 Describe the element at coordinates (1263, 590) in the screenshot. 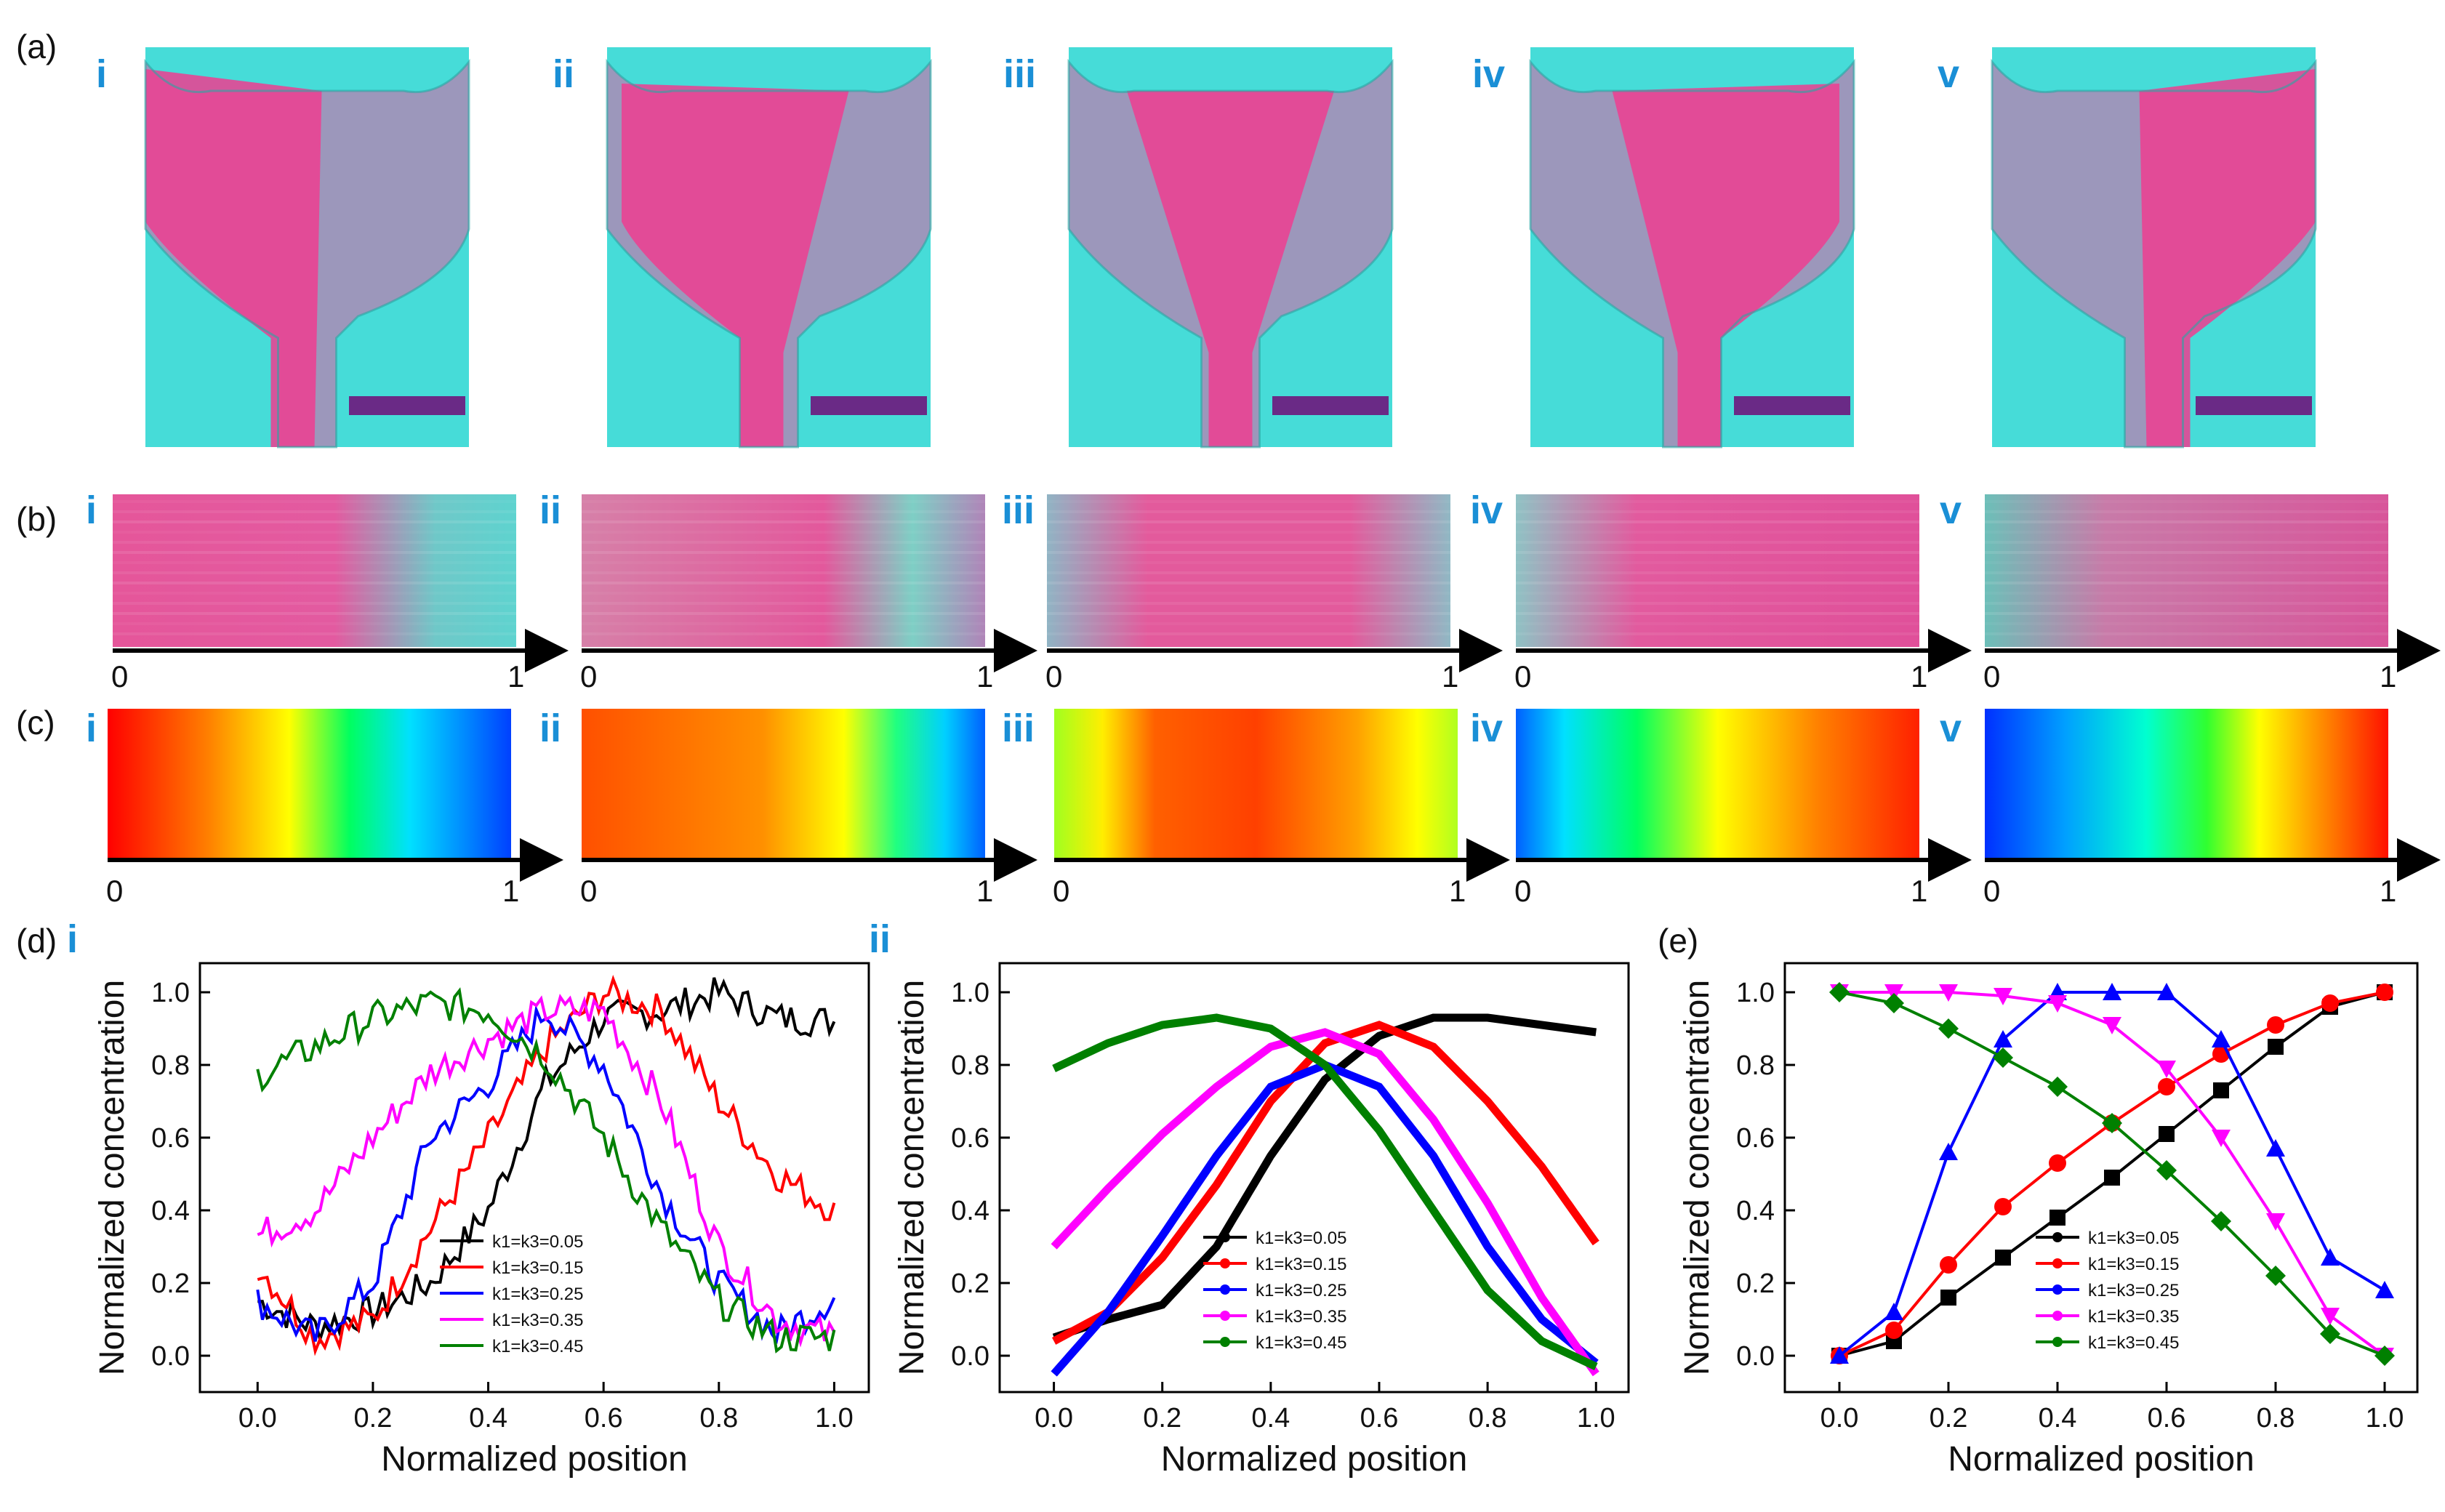

I see `row-b-intensity-strips: 0 1 i 0 1 ii 0 1 iii 0 1 iv 0 1 v` at that location.